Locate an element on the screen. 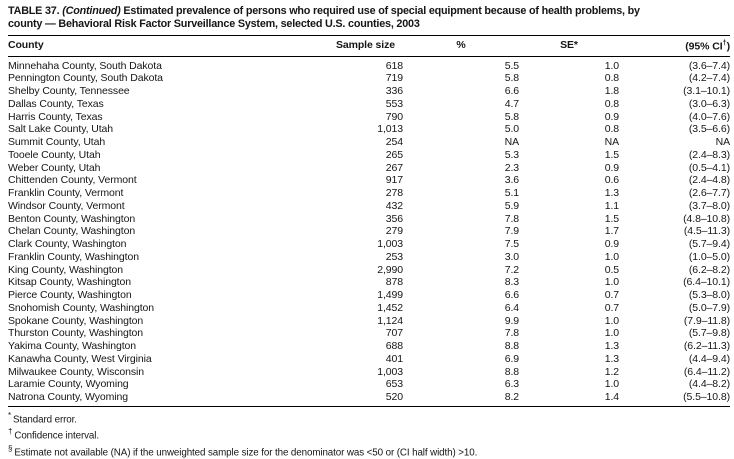  cell-sample-size: 401 is located at coordinates (394, 358).